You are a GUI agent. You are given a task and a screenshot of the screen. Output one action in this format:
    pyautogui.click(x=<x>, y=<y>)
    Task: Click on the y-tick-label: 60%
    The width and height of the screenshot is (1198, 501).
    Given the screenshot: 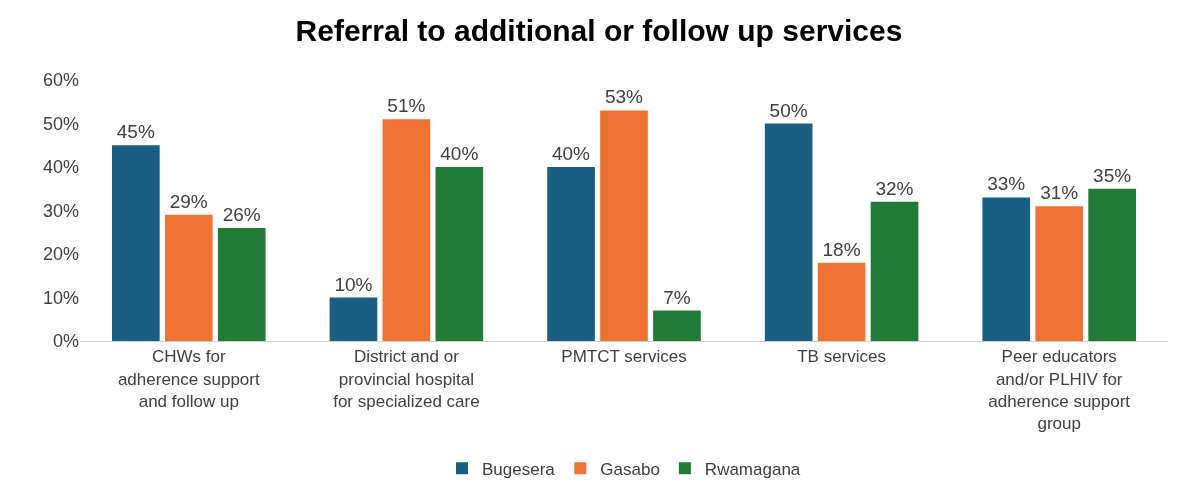 What is the action you would take?
    pyautogui.click(x=60, y=80)
    